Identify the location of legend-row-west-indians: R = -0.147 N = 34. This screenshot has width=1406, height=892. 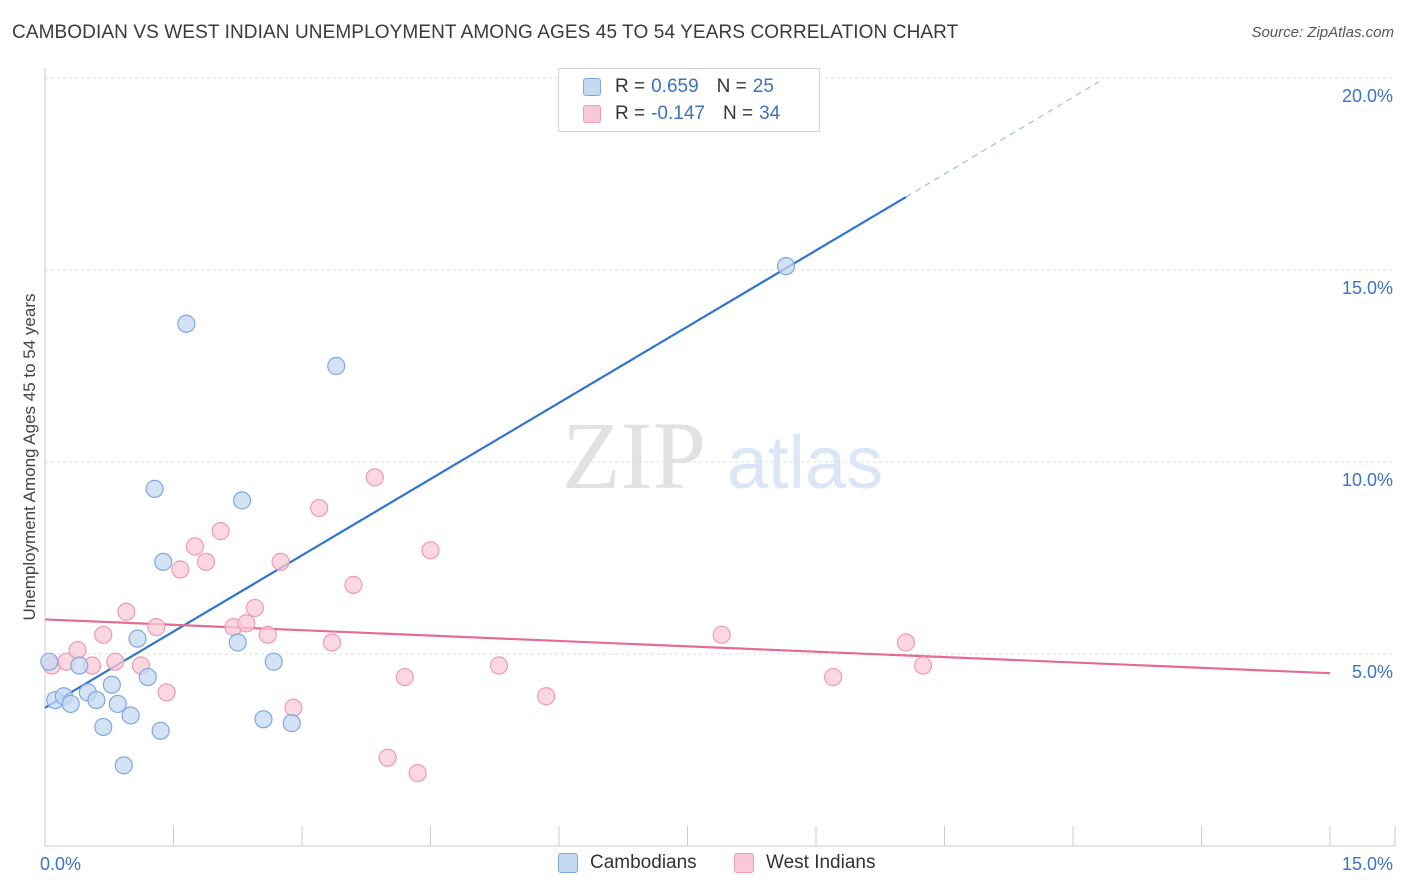
(681, 114).